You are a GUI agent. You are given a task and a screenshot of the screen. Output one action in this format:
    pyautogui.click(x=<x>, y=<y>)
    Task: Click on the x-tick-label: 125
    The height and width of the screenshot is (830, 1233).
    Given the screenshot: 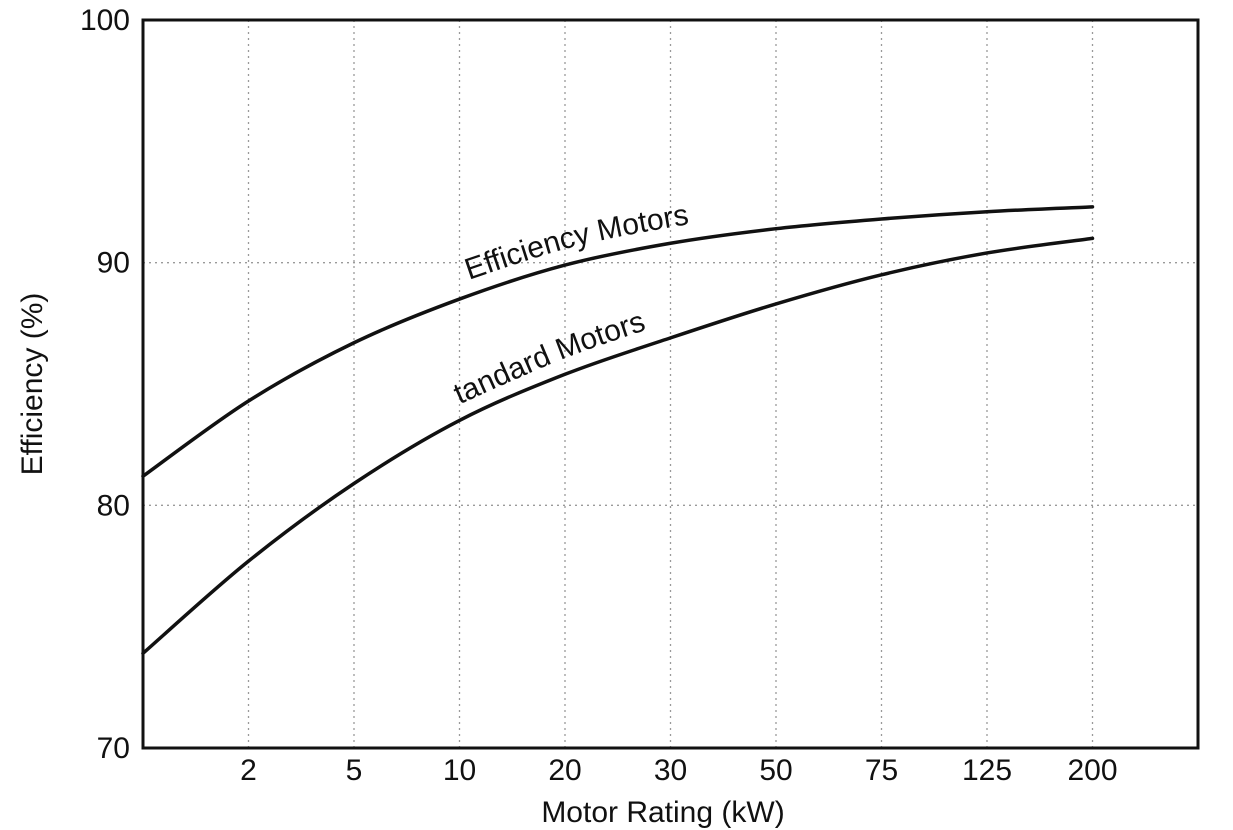 What is the action you would take?
    pyautogui.click(x=987, y=770)
    